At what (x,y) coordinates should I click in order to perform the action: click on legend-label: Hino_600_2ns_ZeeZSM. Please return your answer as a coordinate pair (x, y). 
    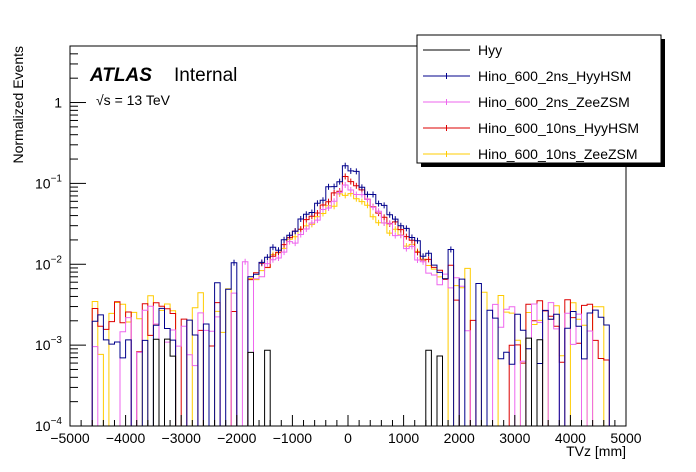
    Looking at the image, I should click on (554, 102).